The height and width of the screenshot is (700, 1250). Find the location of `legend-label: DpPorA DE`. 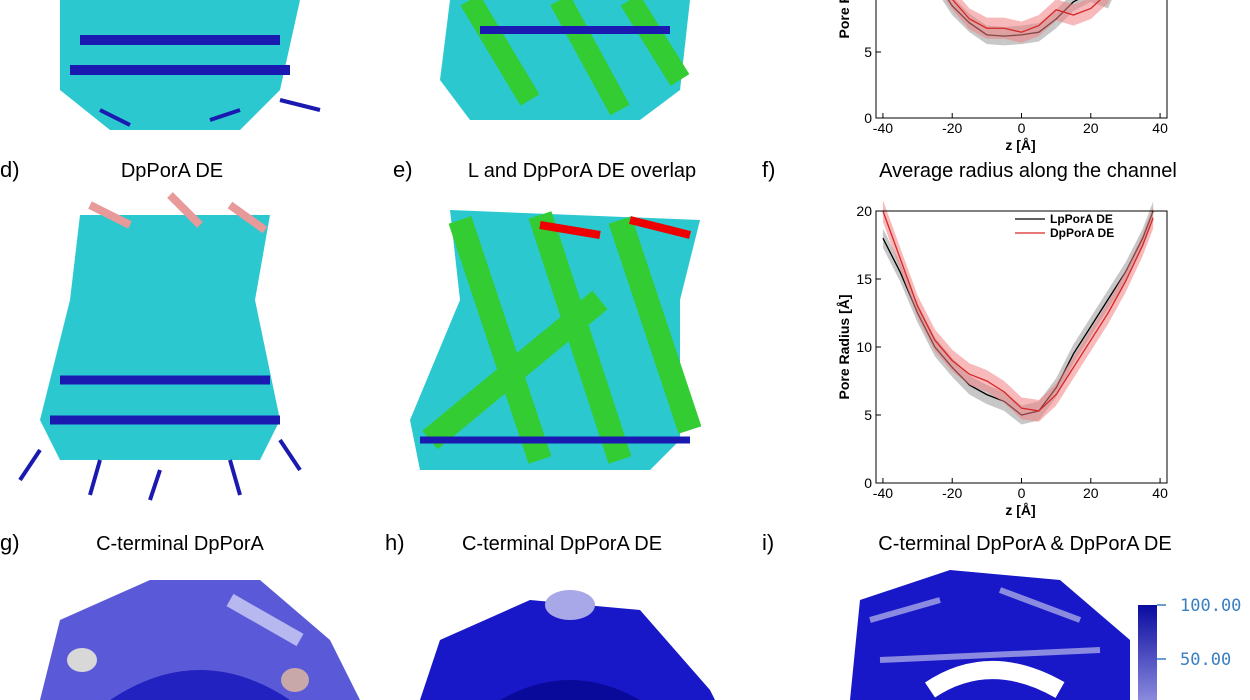

legend-label: DpPorA DE is located at coordinates (1082, 233).